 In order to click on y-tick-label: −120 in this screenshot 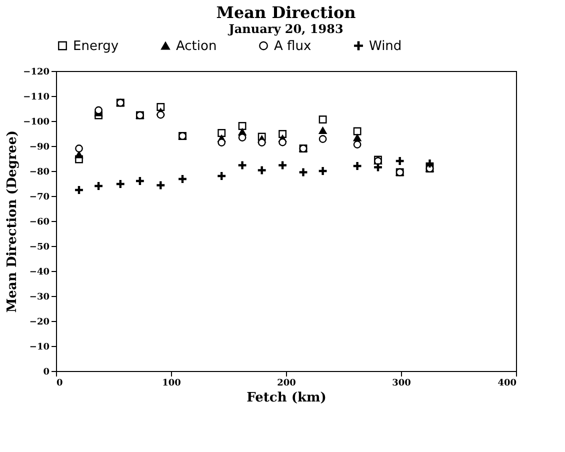, I will do `click(36, 73)`.